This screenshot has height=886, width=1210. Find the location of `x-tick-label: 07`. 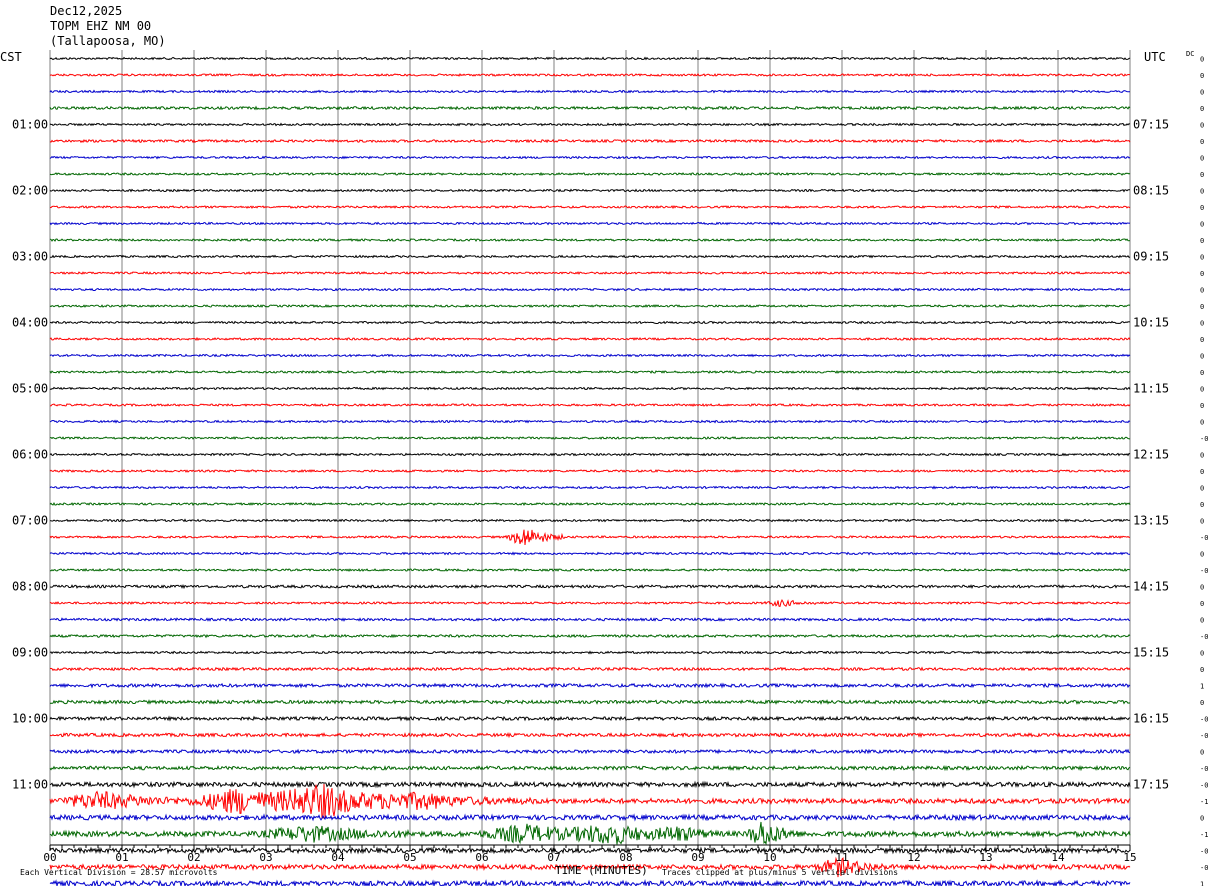

x-tick-label: 07 is located at coordinates (553, 857).